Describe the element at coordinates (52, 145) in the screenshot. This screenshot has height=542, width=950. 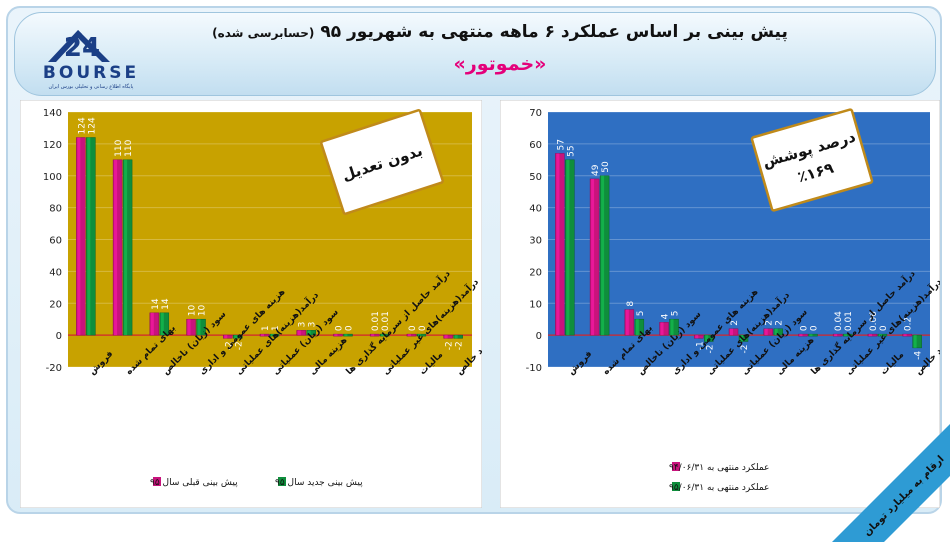
I see `y-tick-label: 120` at that location.